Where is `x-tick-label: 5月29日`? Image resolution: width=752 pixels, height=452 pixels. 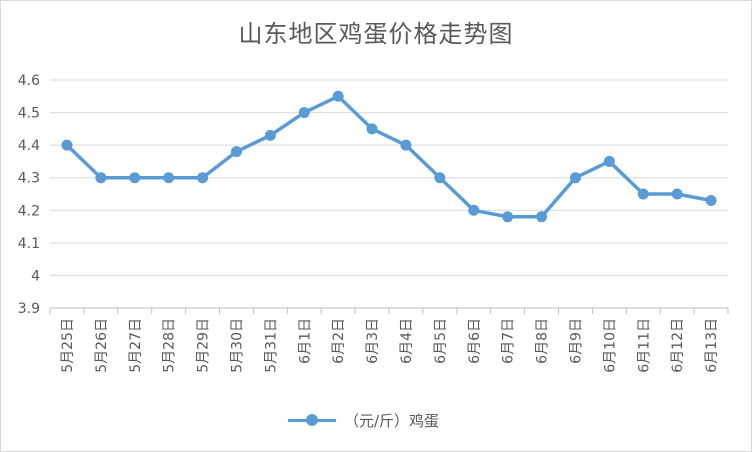 x-tick-label: 5月29日 is located at coordinates (204, 345).